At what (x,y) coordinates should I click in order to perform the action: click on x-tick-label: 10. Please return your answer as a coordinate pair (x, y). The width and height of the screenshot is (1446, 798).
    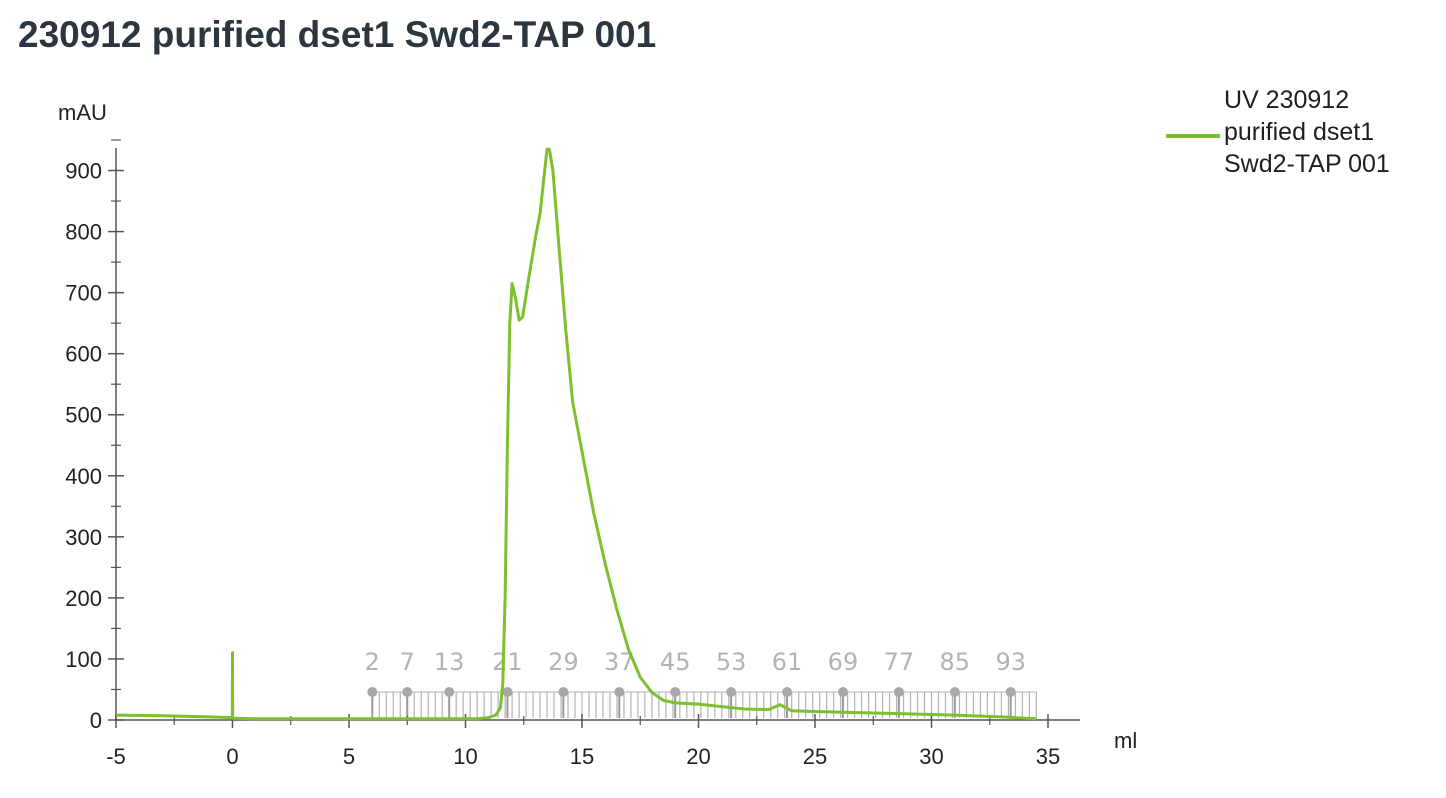
    Looking at the image, I should click on (465, 756).